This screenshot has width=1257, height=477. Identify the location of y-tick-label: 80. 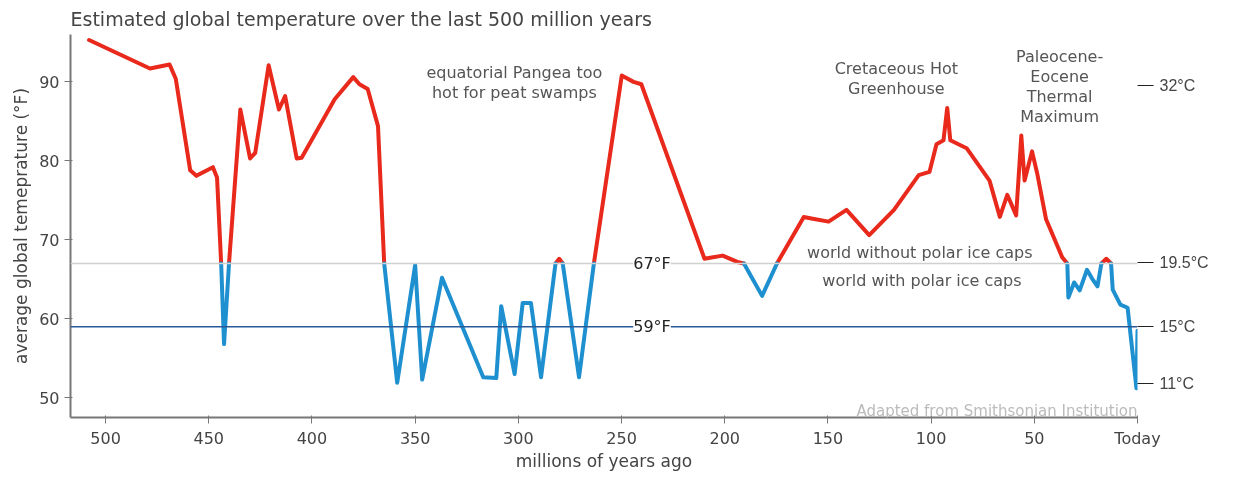
(49, 161).